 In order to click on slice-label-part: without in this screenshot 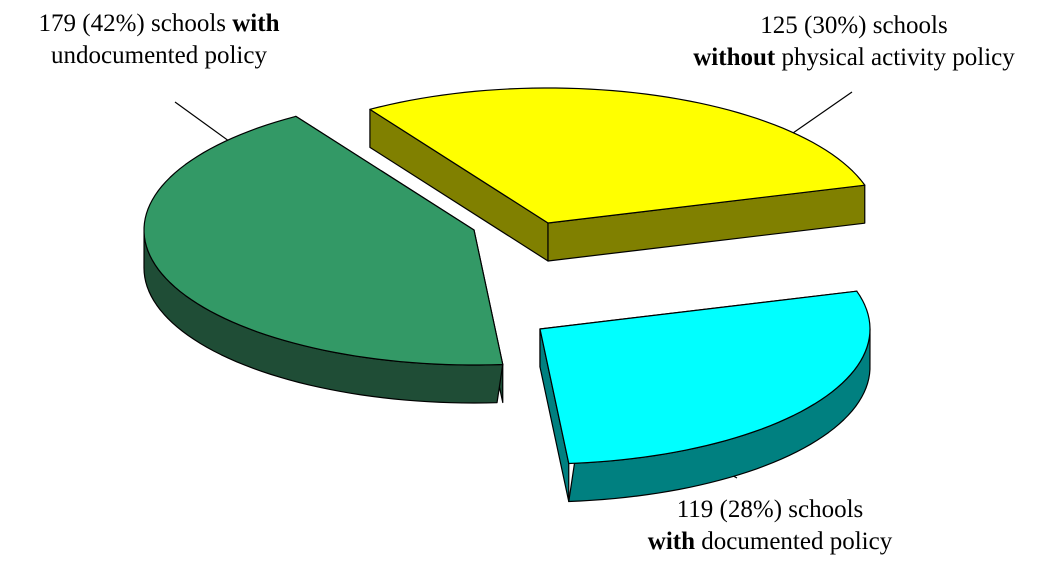, I will do `click(734, 57)`.